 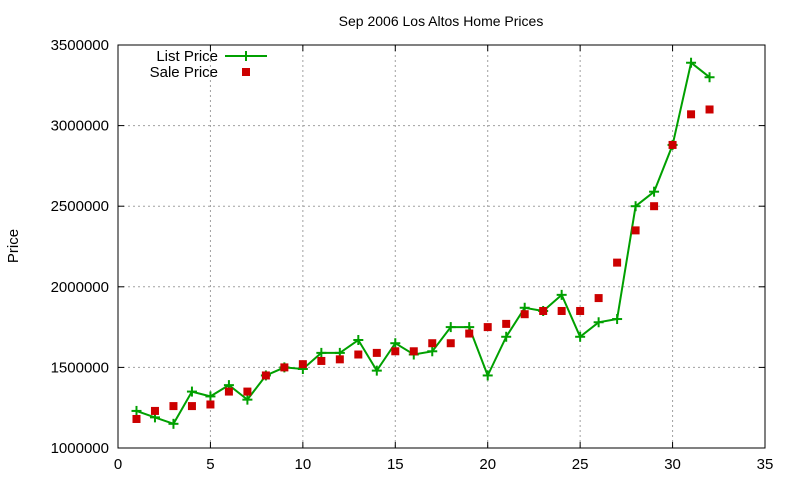 What do you see at coordinates (80, 448) in the screenshot?
I see `y-tick-label: 1000000` at bounding box center [80, 448].